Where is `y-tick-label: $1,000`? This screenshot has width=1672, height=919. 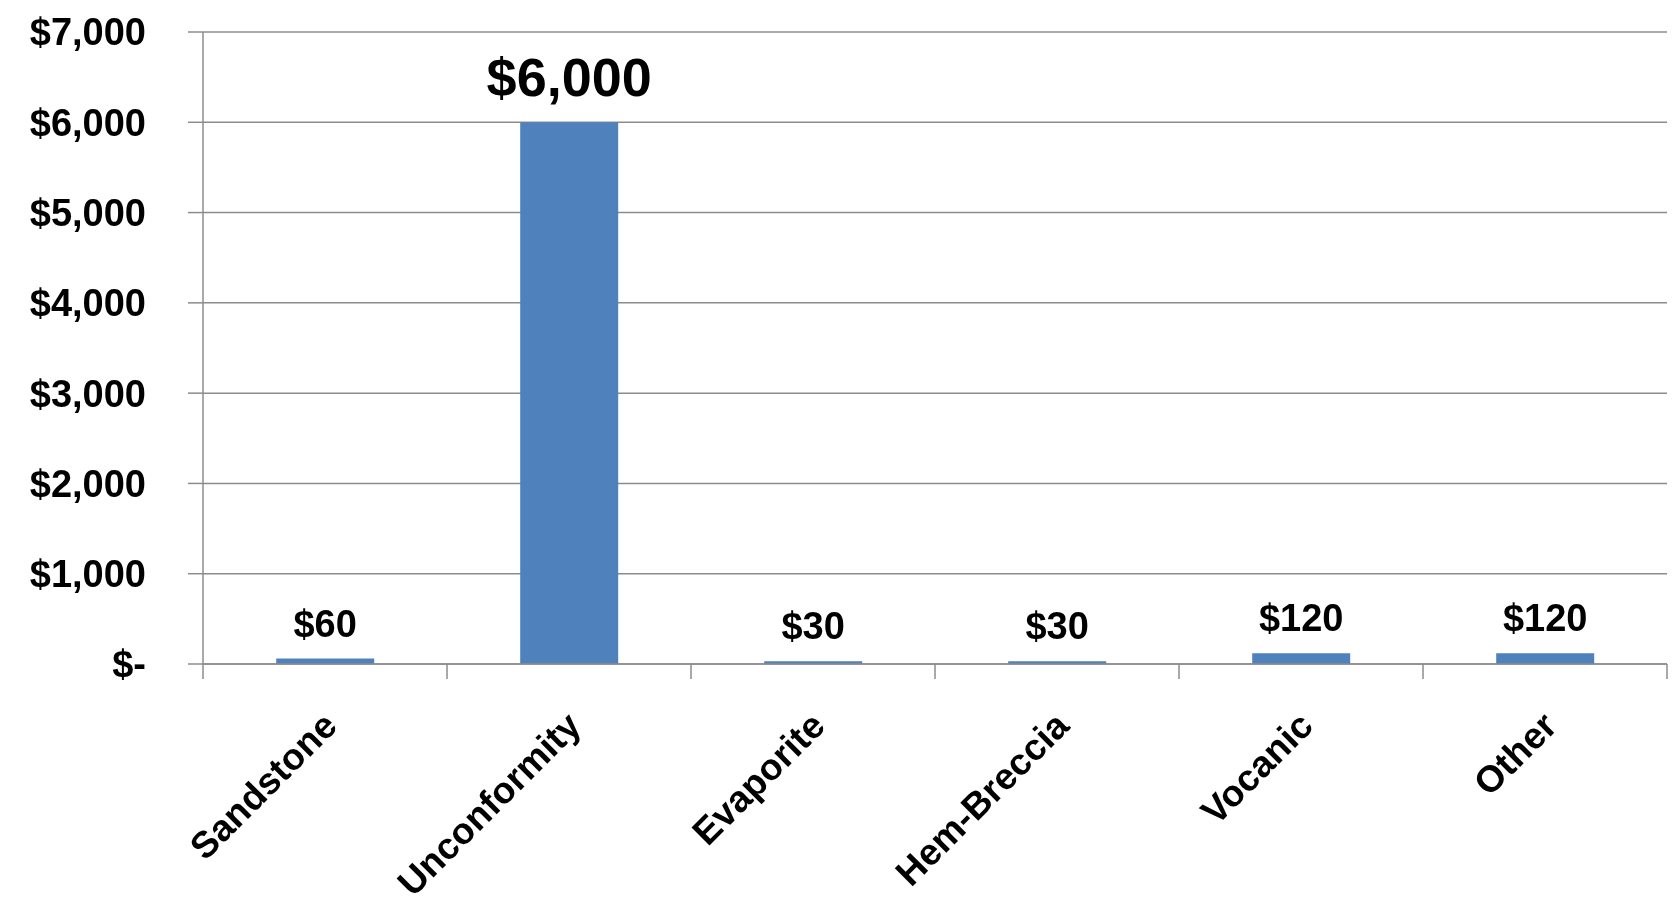
y-tick-label: $1,000 is located at coordinates (87, 574).